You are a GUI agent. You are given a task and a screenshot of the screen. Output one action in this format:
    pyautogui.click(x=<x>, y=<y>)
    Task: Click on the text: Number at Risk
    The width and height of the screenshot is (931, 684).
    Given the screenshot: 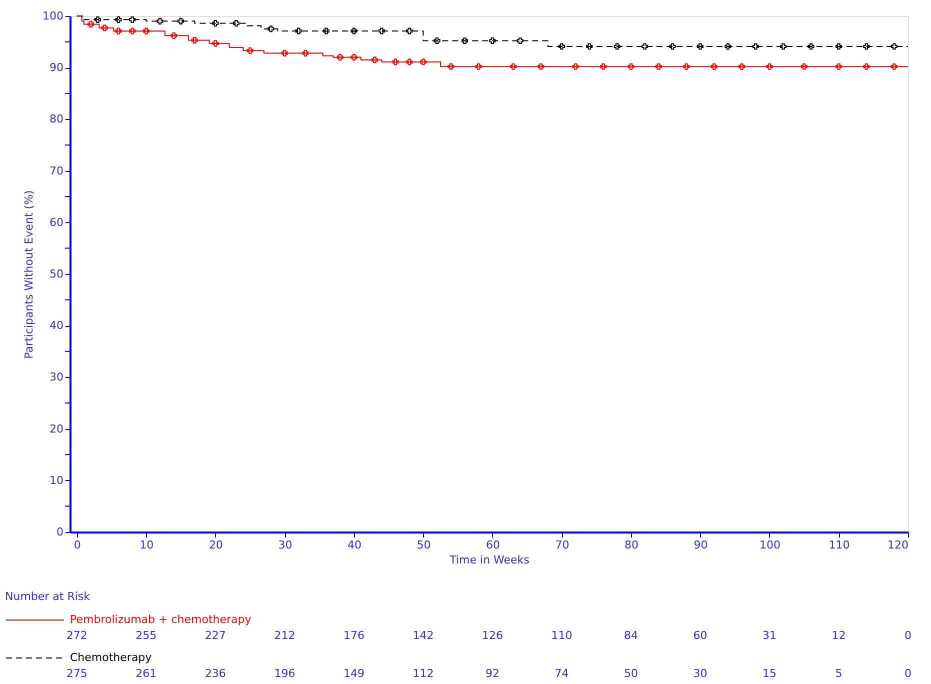 What is the action you would take?
    pyautogui.click(x=48, y=596)
    